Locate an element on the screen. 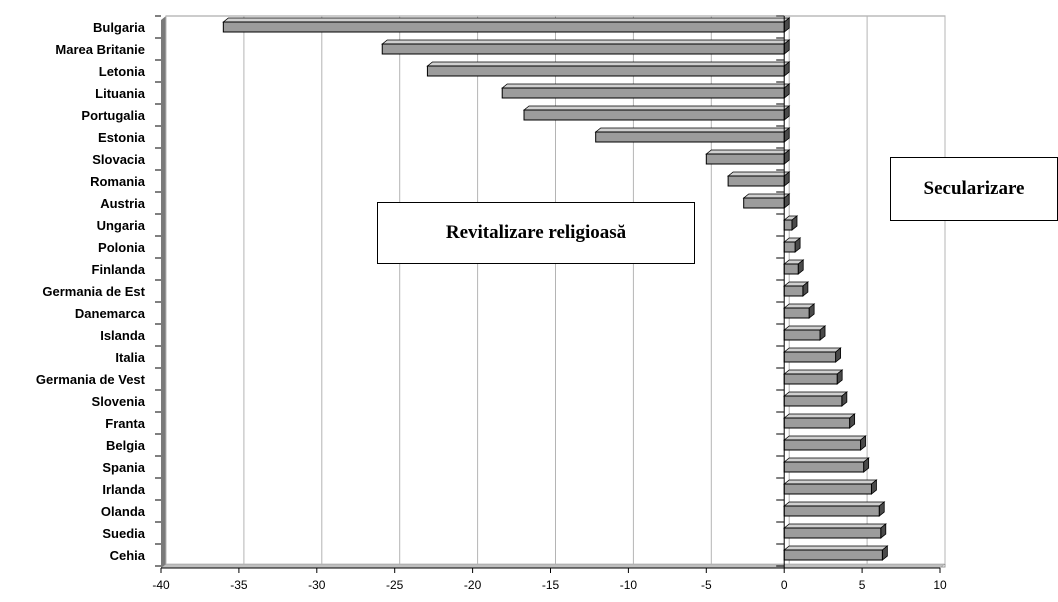 The image size is (1058, 602). category-label: Germania de Est is located at coordinates (93, 291).